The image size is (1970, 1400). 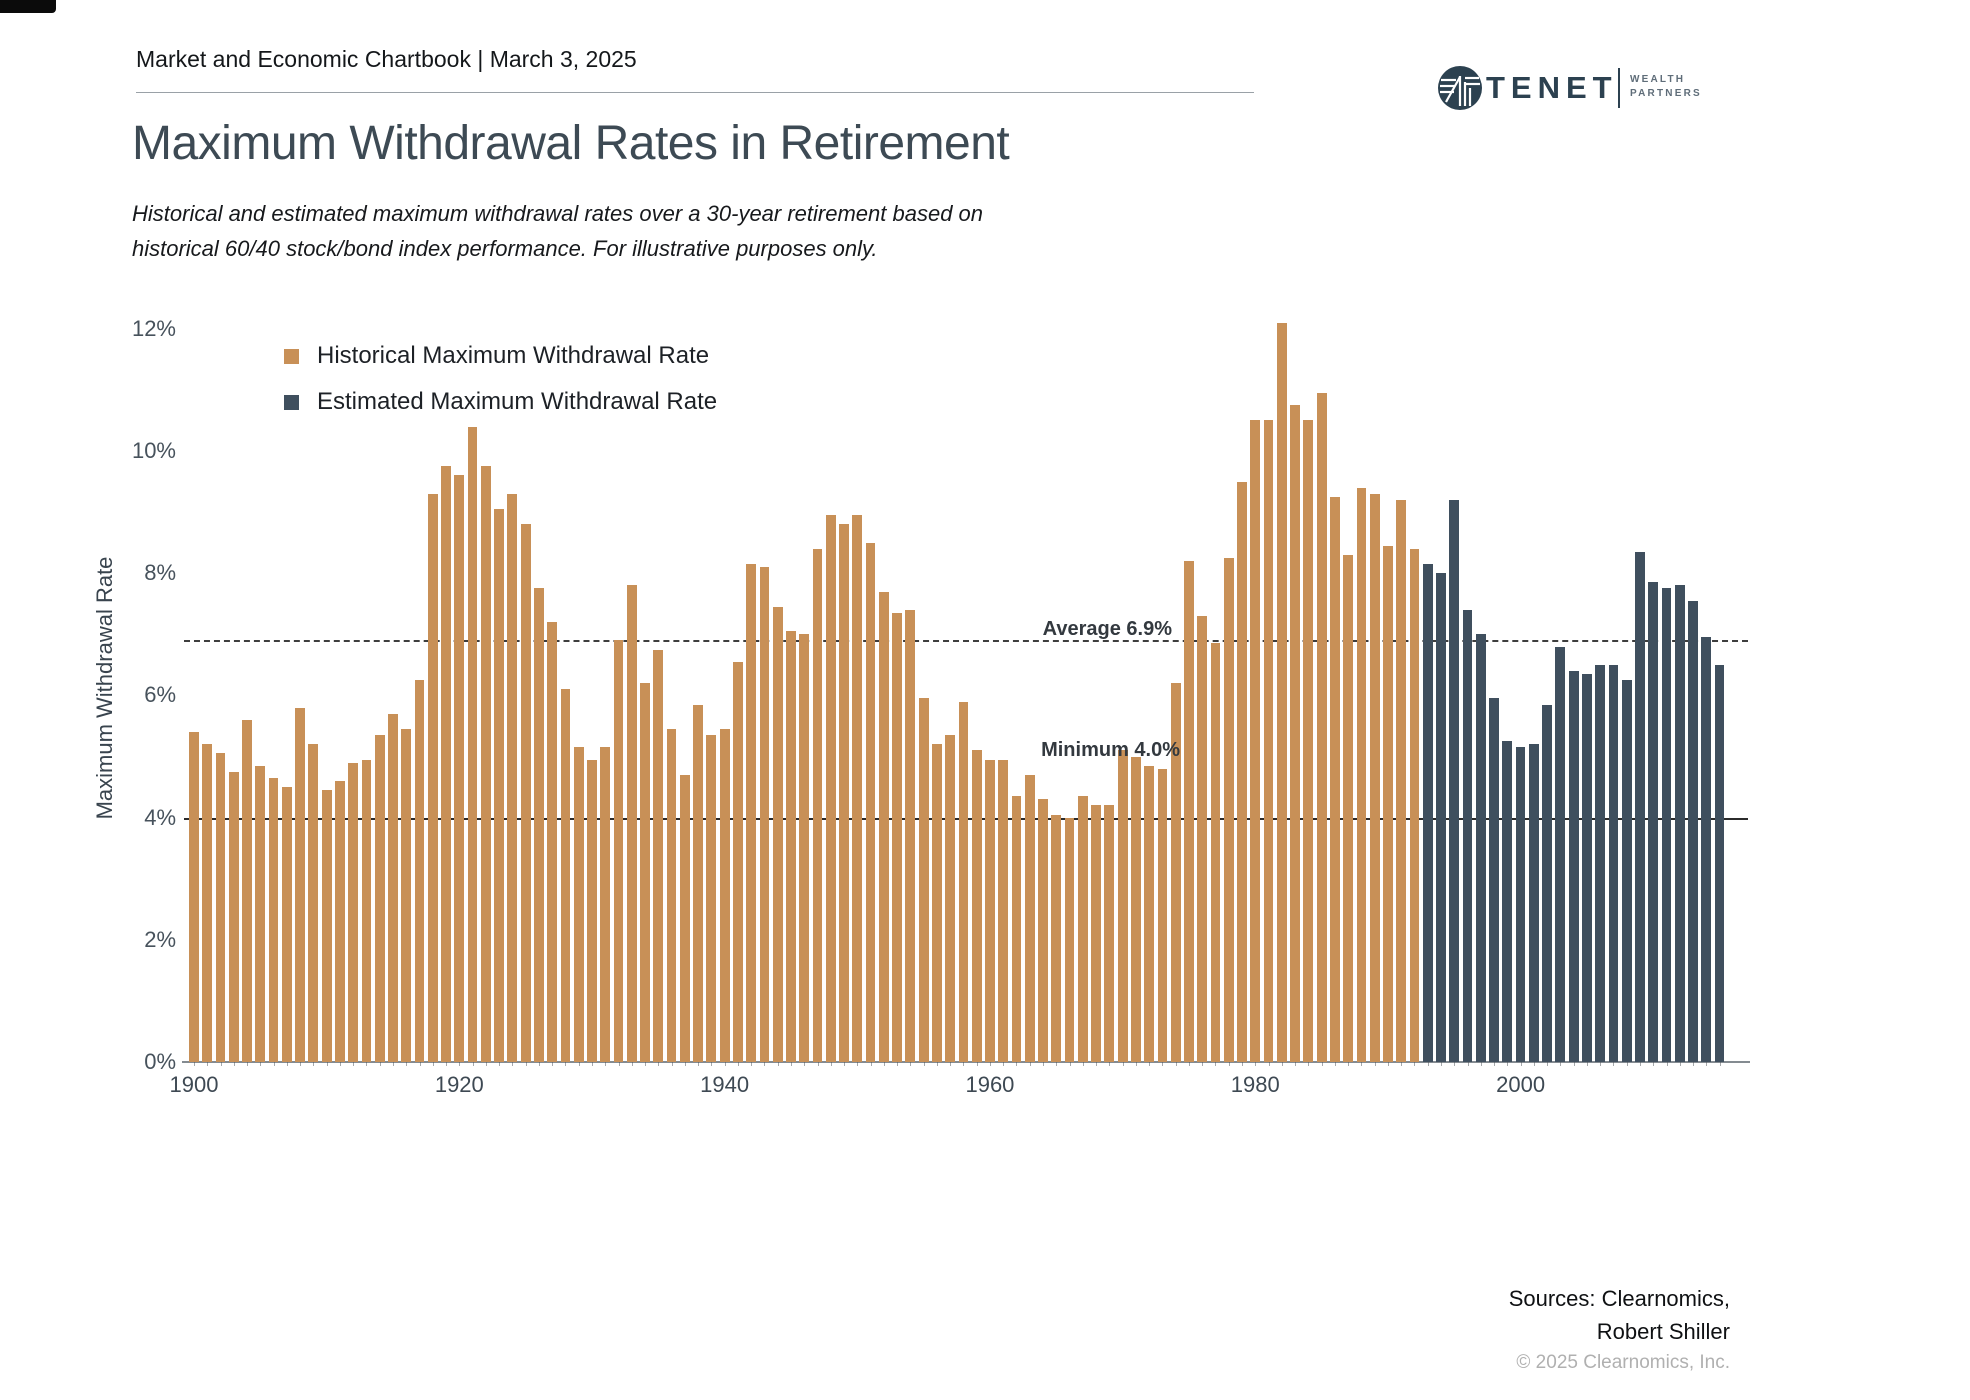 I want to click on year-tick-1938, so click(x=699, y=1064).